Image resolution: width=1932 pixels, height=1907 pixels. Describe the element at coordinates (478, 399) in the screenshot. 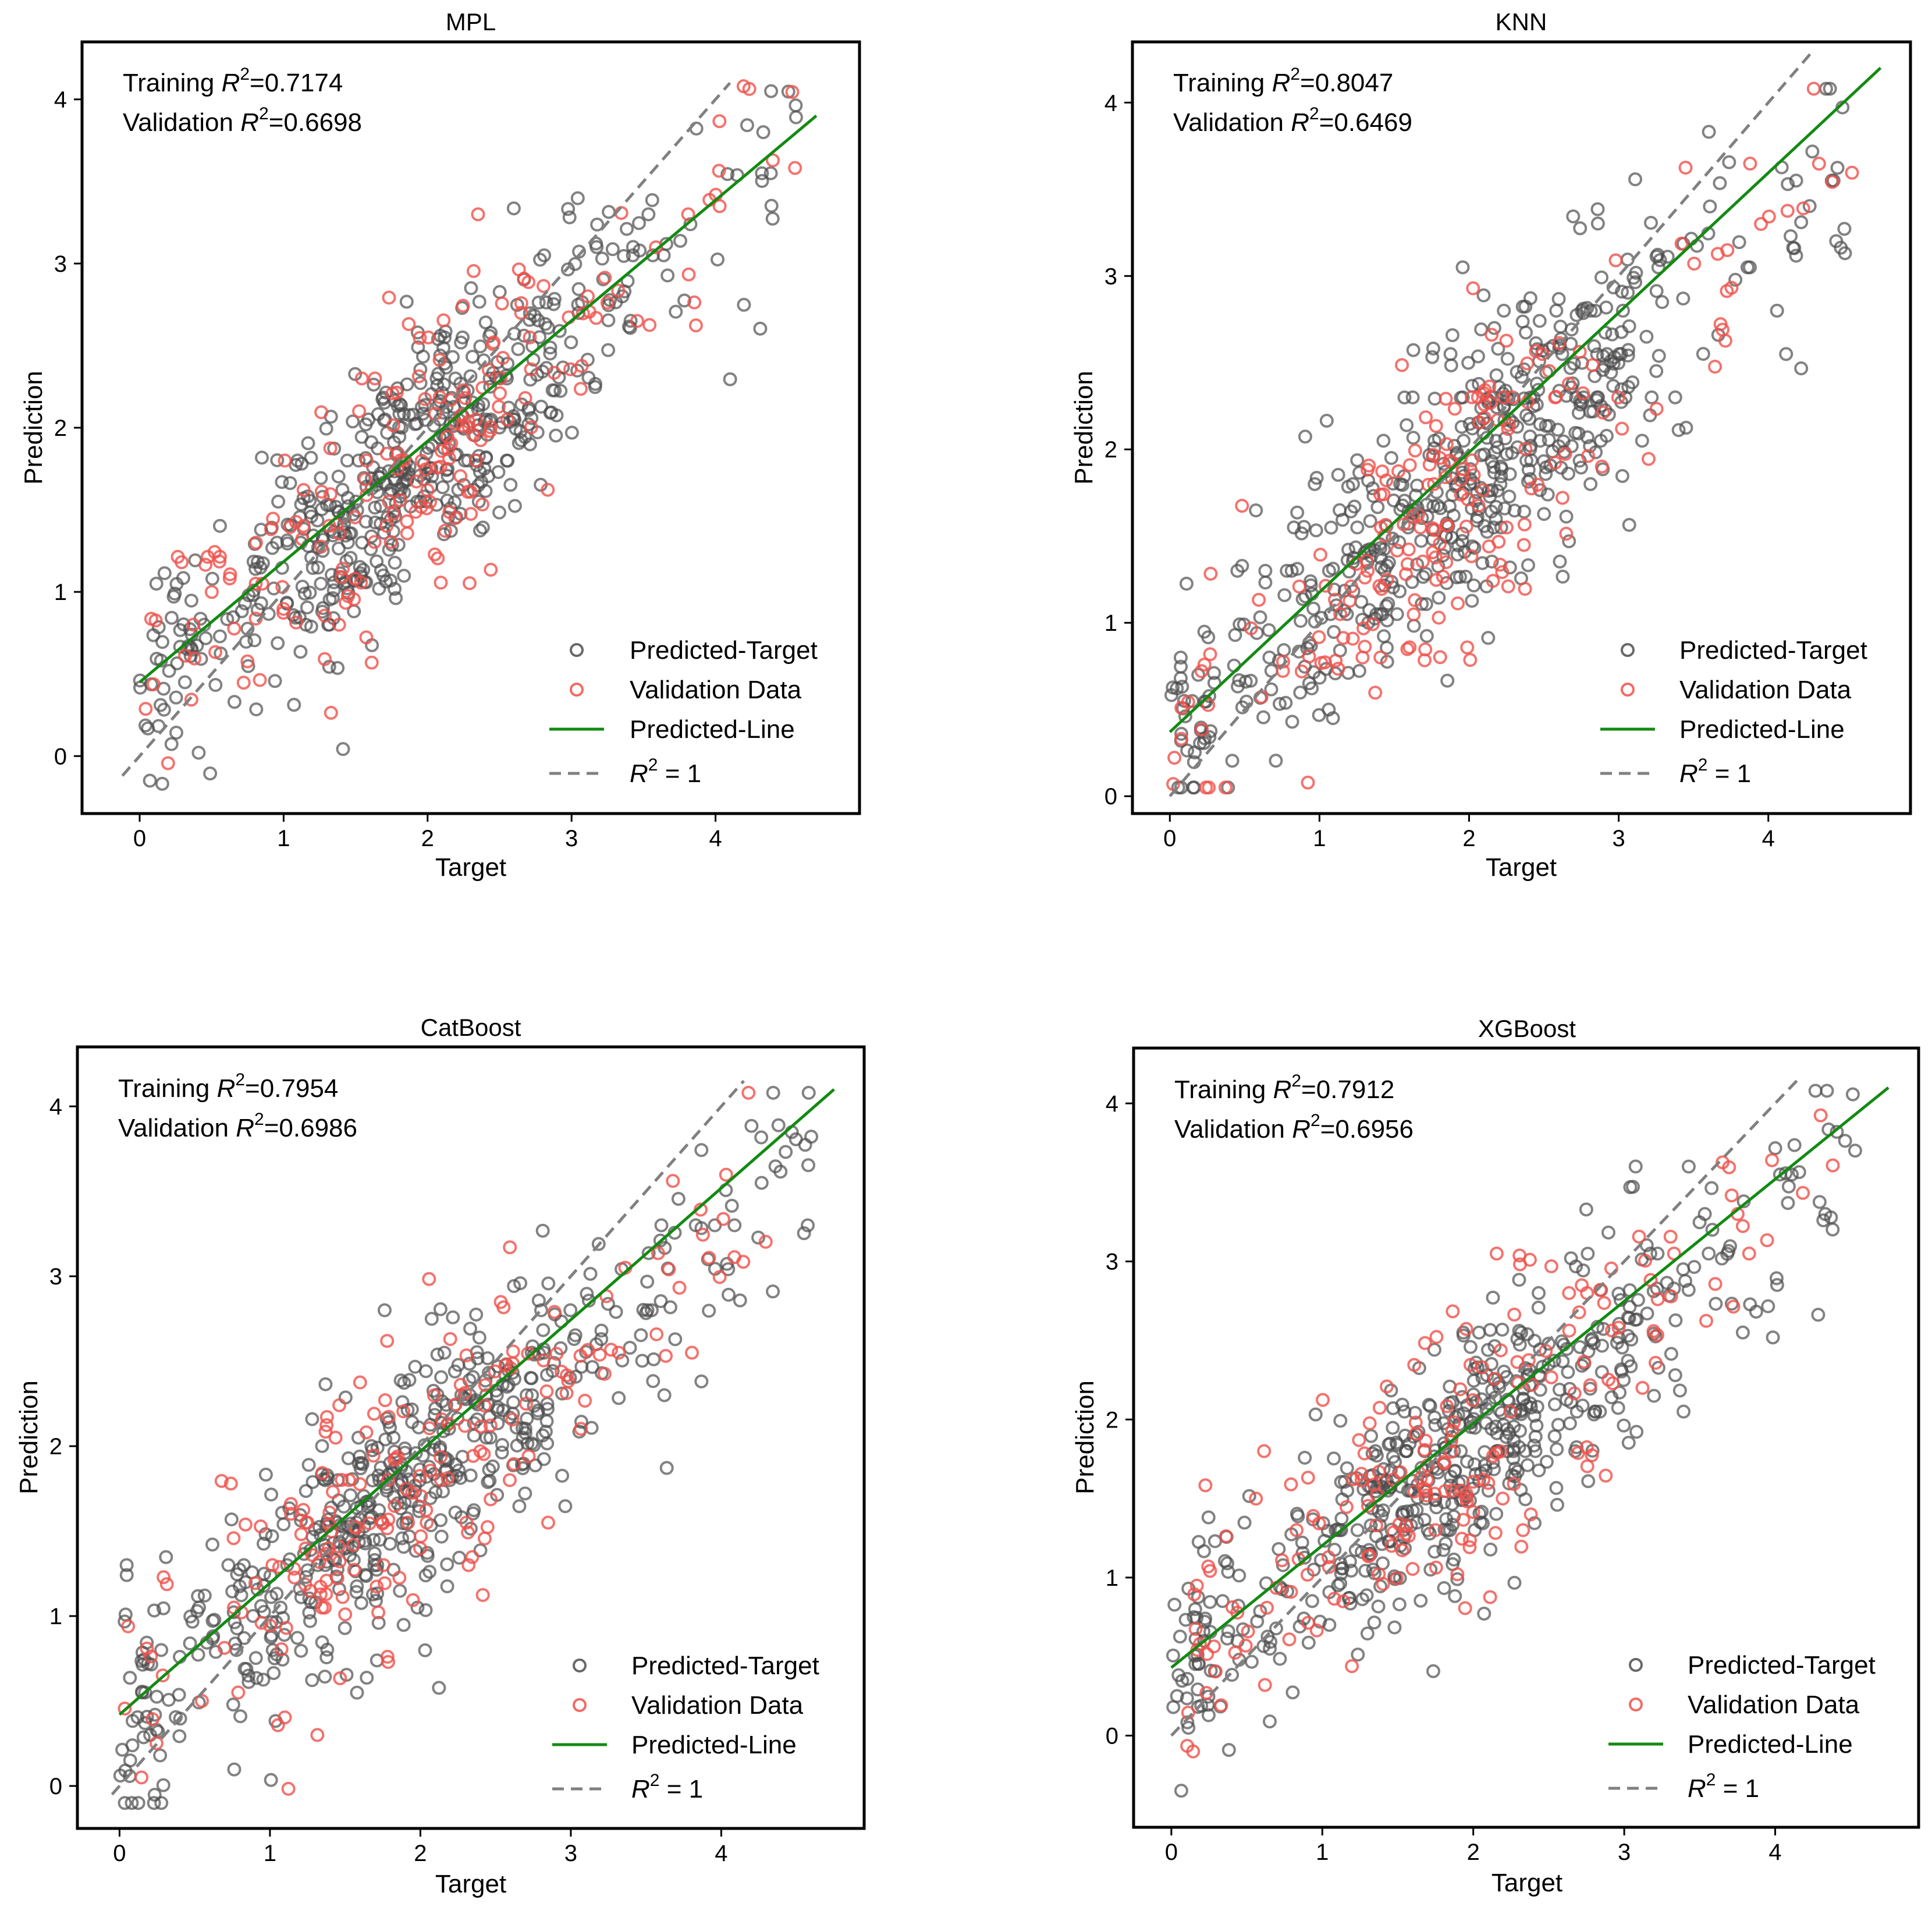

I see `predicted-line` at that location.